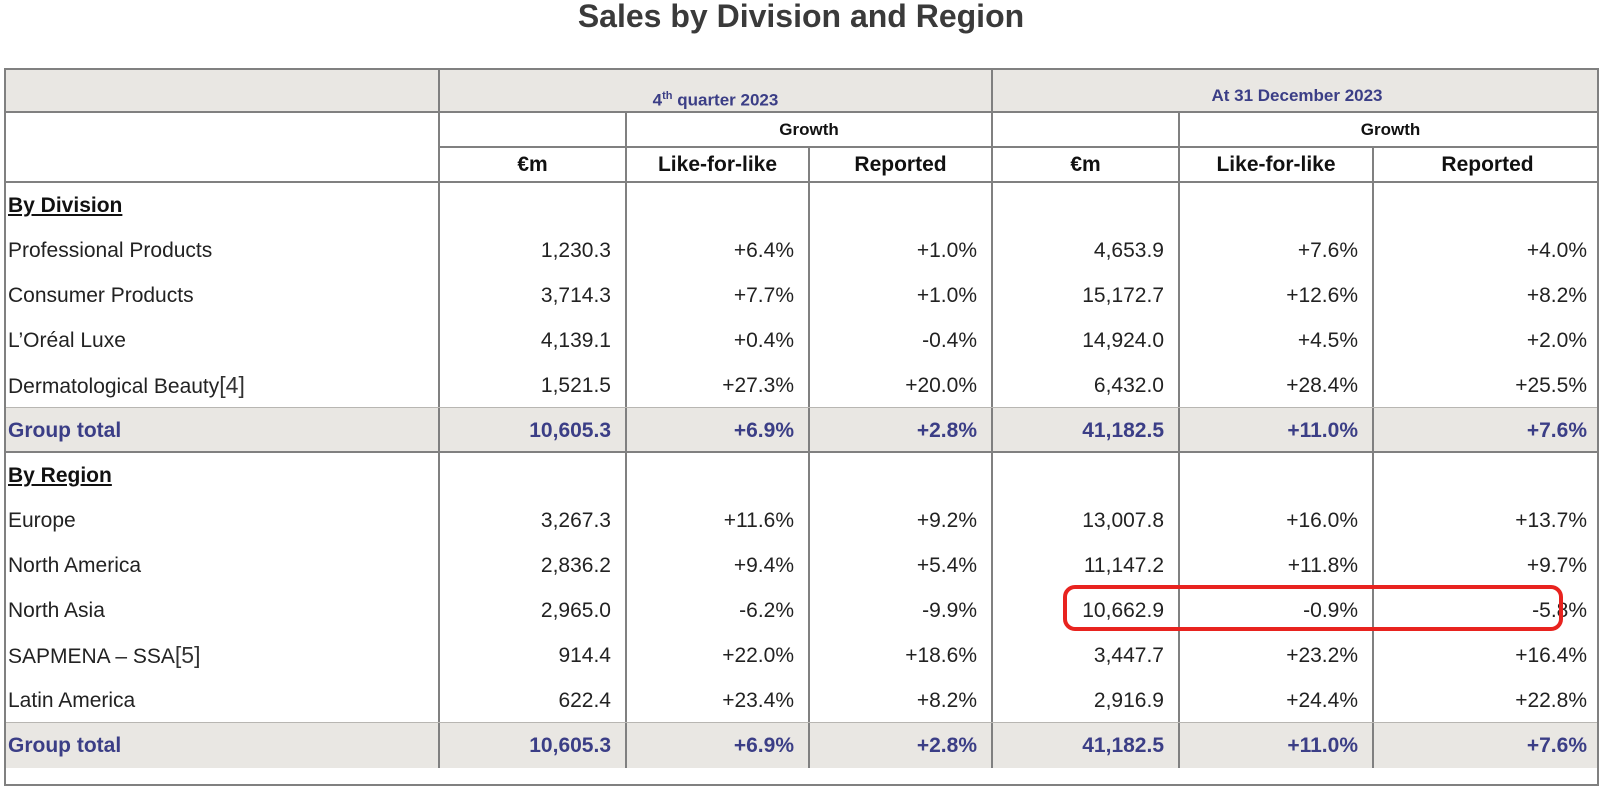 This screenshot has height=792, width=1602. Describe the element at coordinates (718, 655) in the screenshot. I see `table-cell: +22.0%` at that location.